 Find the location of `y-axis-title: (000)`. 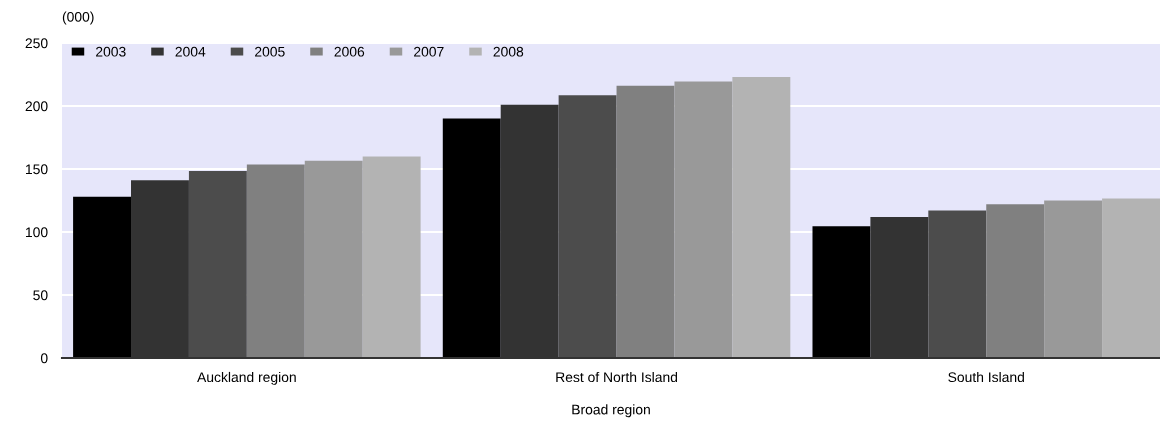

y-axis-title: (000) is located at coordinates (78, 18).